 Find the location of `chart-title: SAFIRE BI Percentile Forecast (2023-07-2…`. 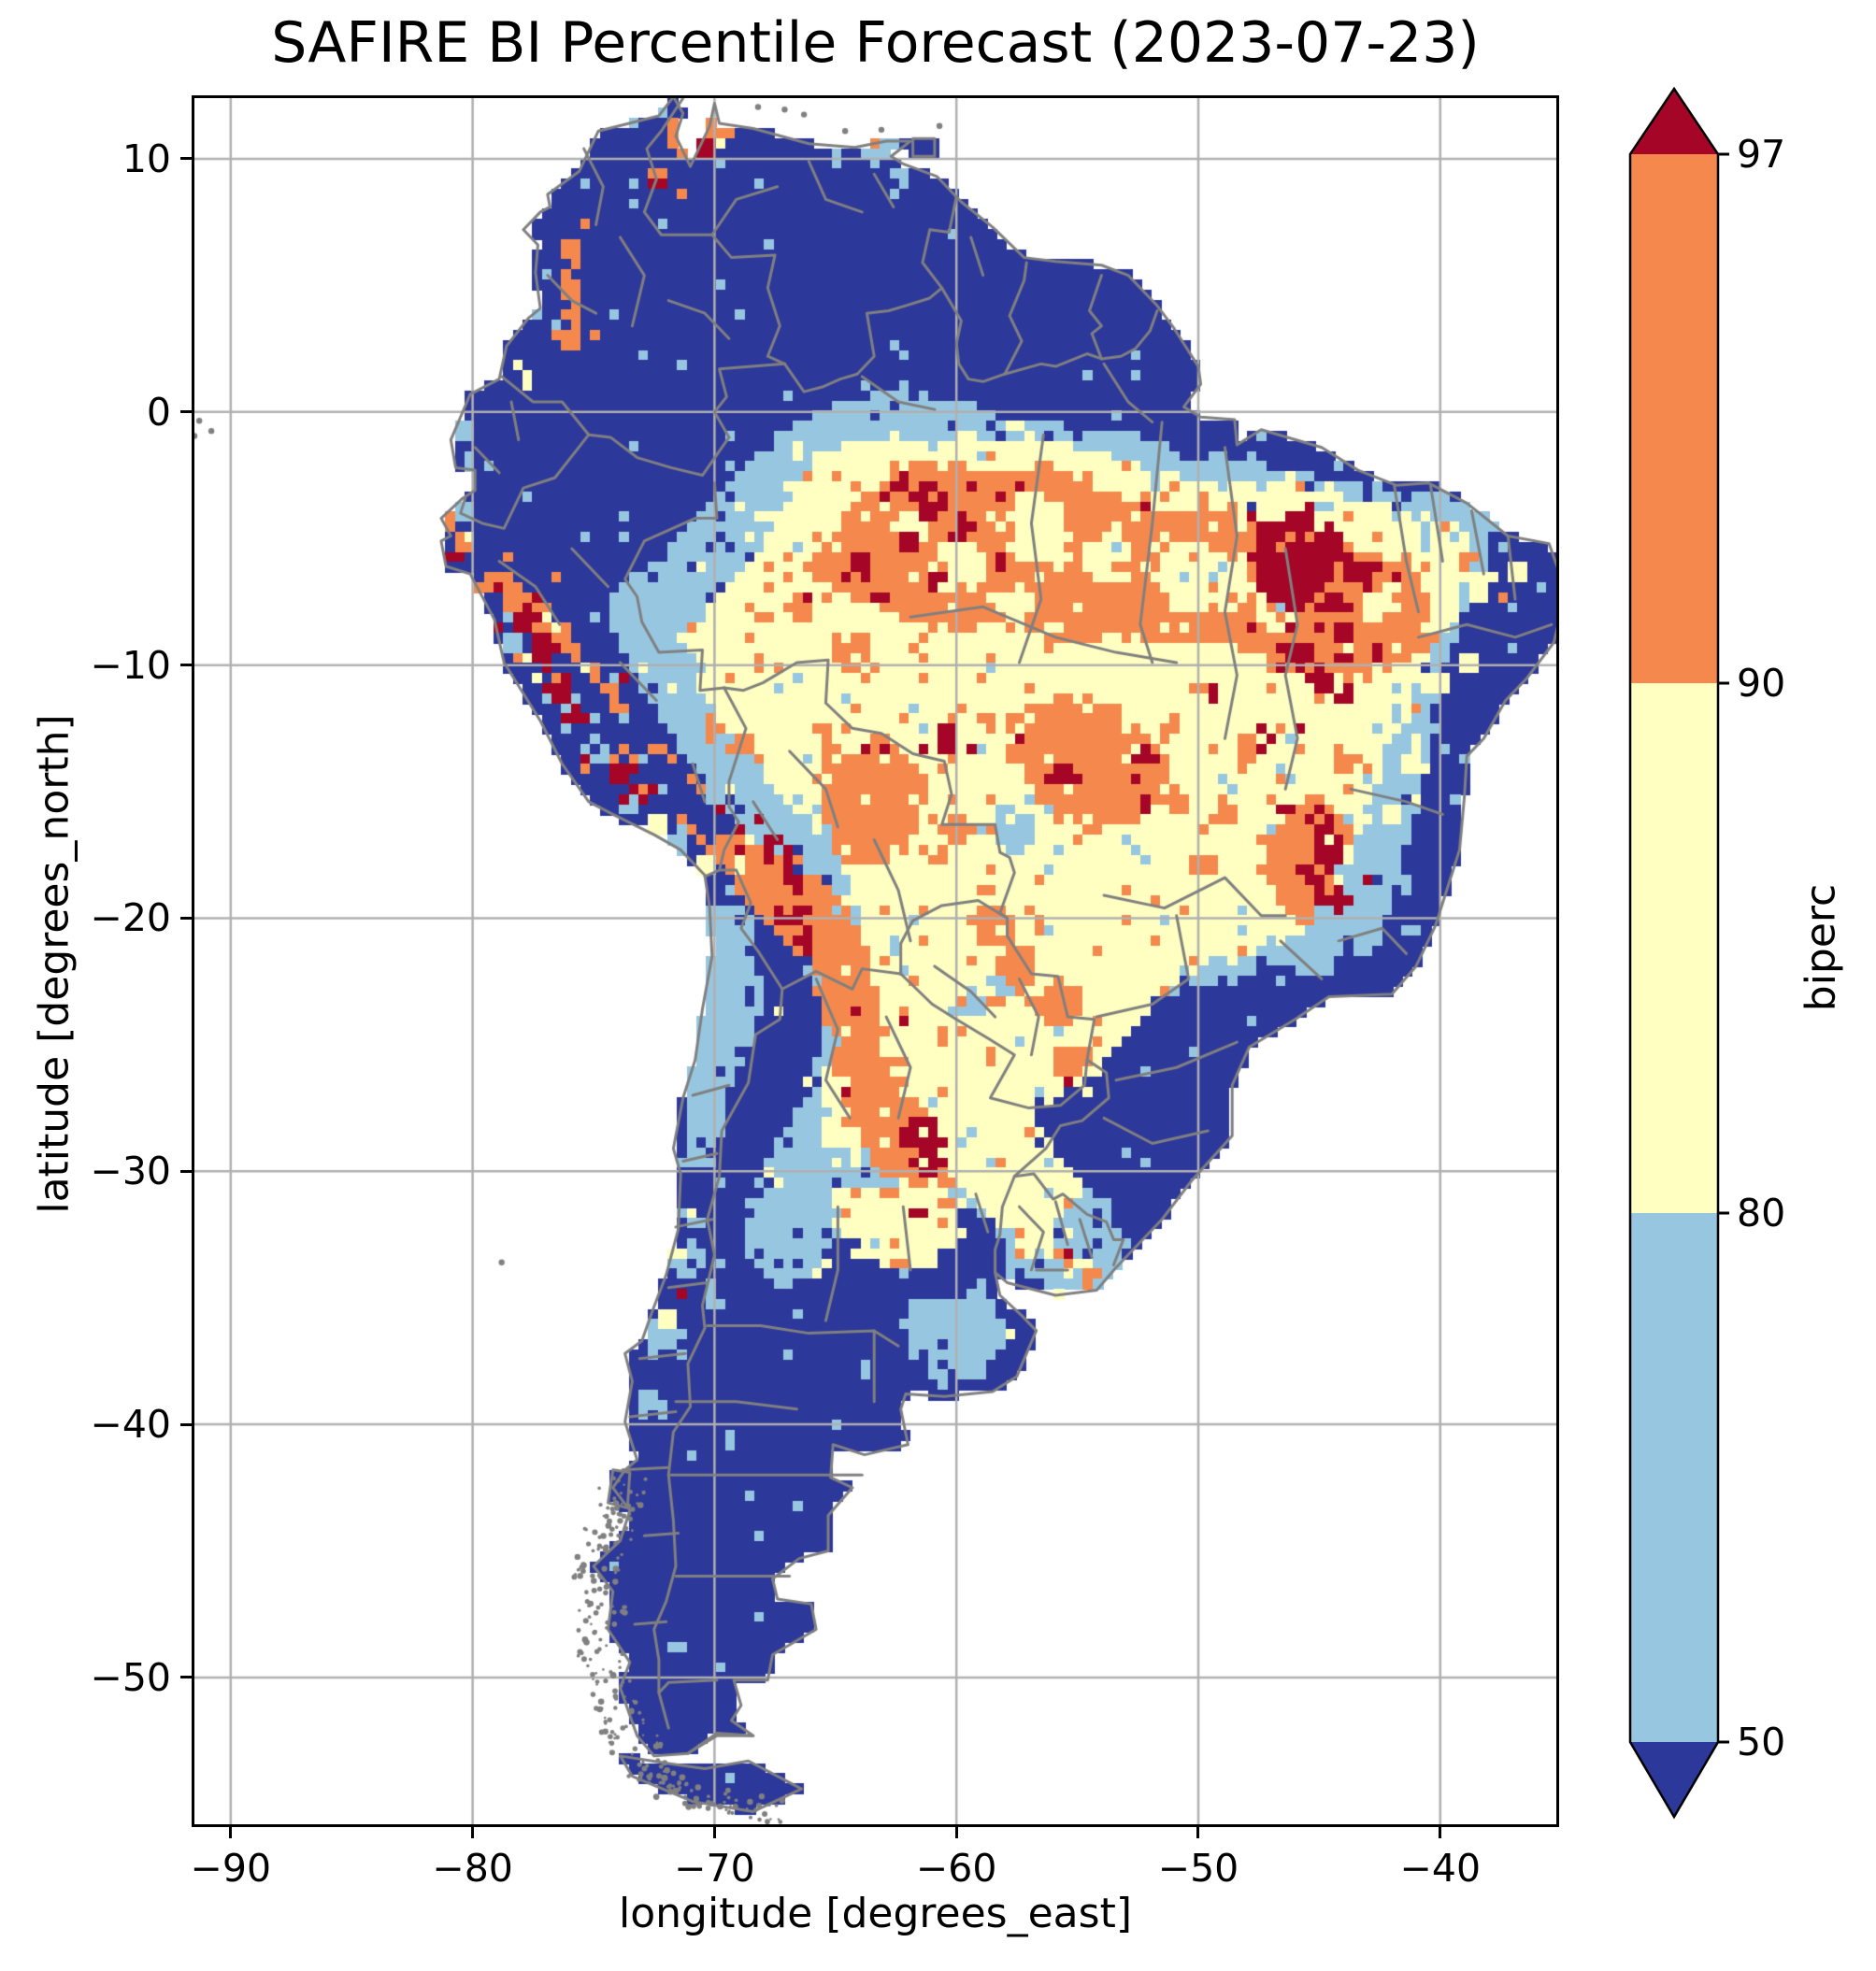

chart-title: SAFIRE BI Percentile Forecast (2023-07-2… is located at coordinates (875, 43).